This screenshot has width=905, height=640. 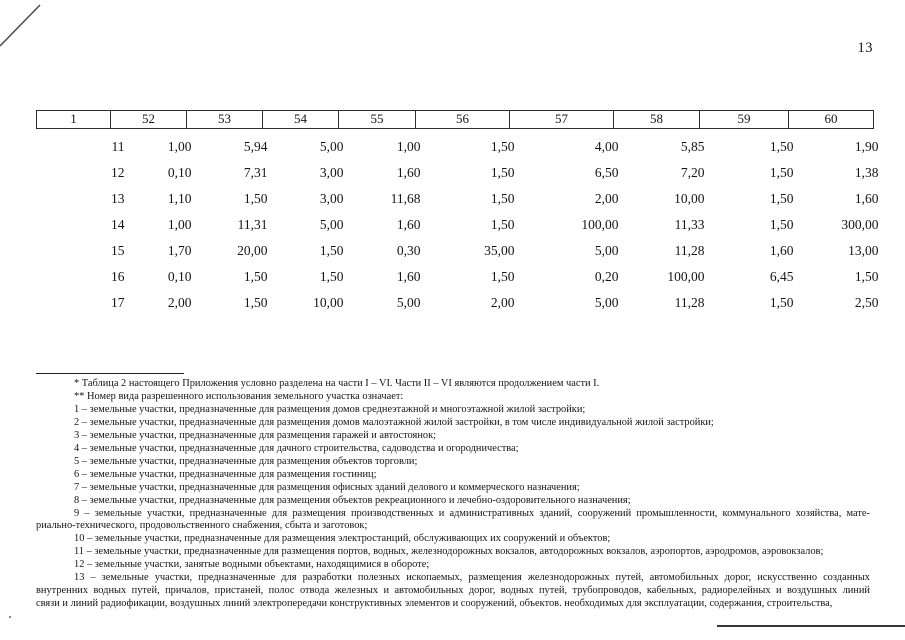 I want to click on table-row: 11 1,00 5,94 5,00 1,00 1,50 4,00 5,85 1,50 1,90, so click(x=458, y=145).